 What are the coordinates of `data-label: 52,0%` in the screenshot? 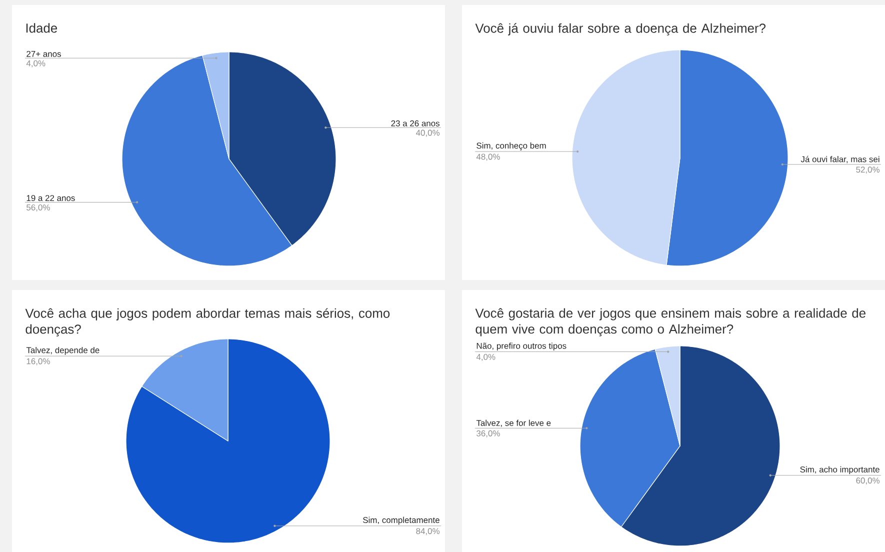 It's located at (868, 170).